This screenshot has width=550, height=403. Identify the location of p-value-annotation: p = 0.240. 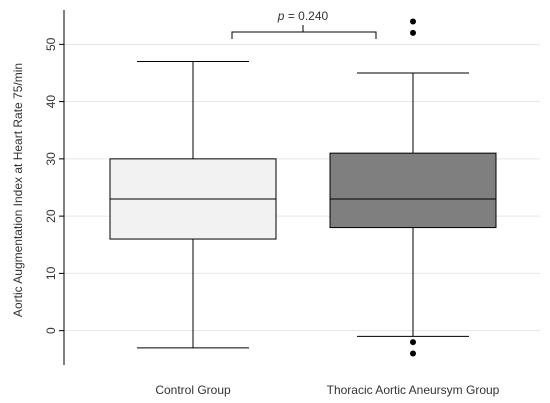
(303, 16).